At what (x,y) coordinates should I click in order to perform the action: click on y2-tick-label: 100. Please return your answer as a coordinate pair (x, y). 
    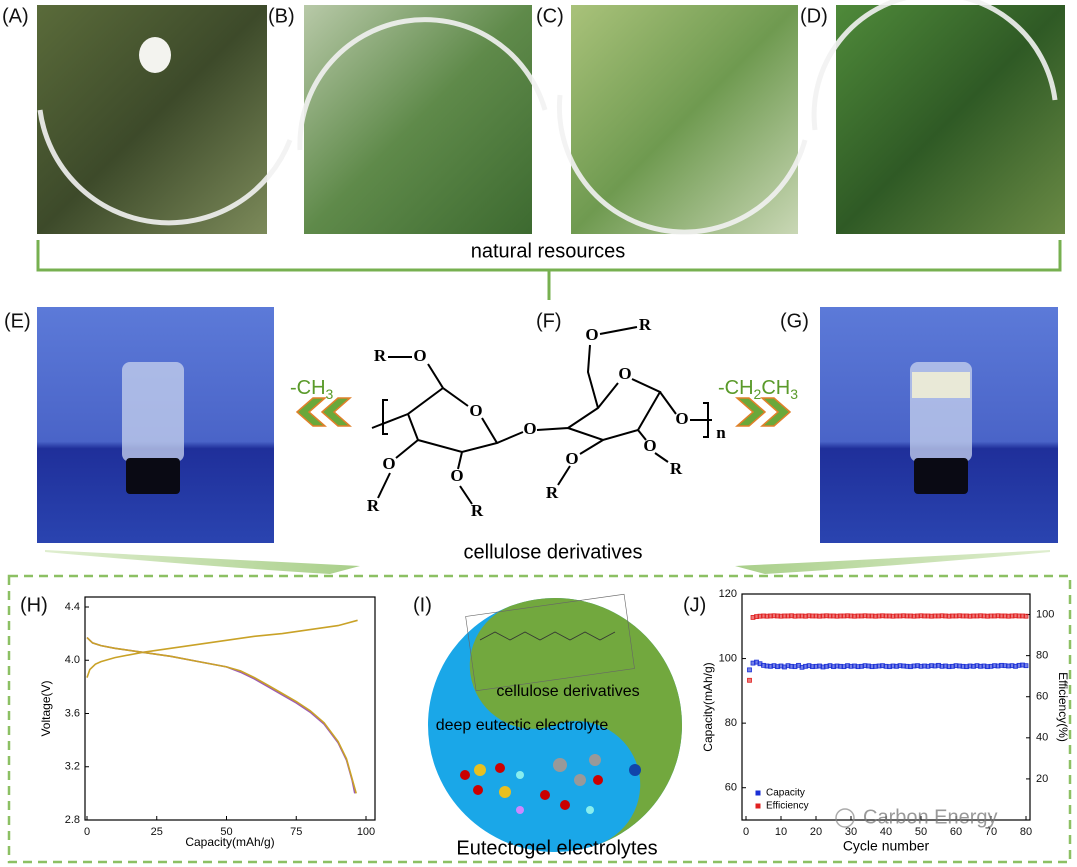
    Looking at the image, I should click on (1045, 614).